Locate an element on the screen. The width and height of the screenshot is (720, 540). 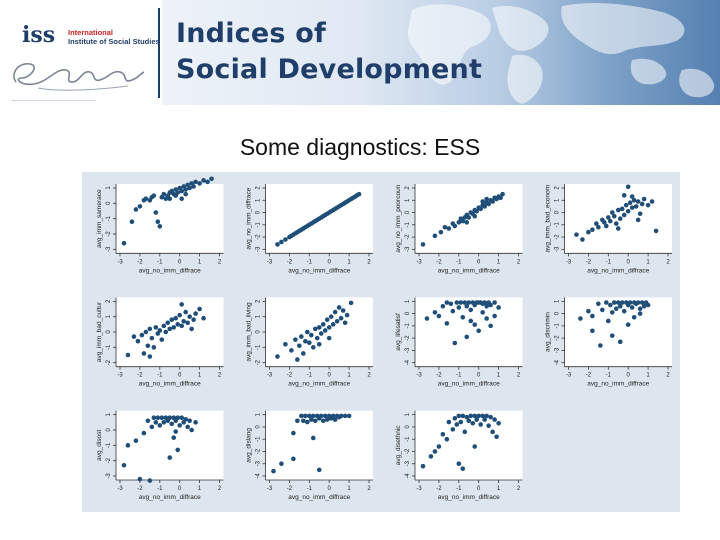
y-axis-label: avg_imm_bad_cultur is located at coordinates (99, 331).